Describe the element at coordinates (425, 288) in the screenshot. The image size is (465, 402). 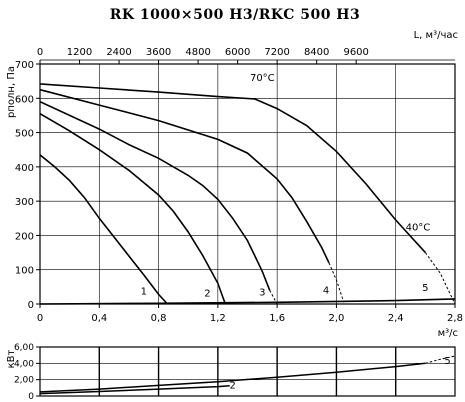
I see `curve-label-5: 5` at that location.